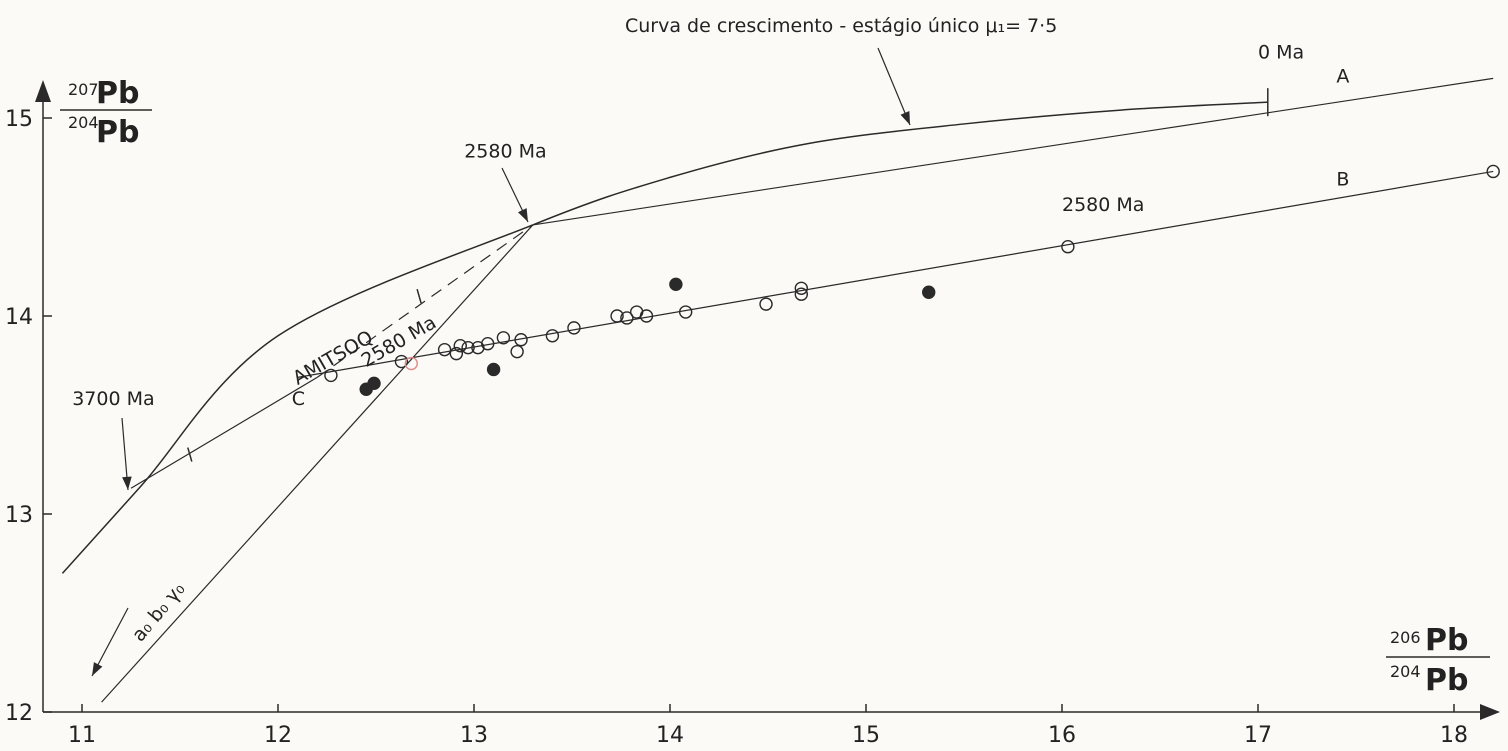  Describe the element at coordinates (127, 483) in the screenshot. I see `arrow-3700-head` at that location.